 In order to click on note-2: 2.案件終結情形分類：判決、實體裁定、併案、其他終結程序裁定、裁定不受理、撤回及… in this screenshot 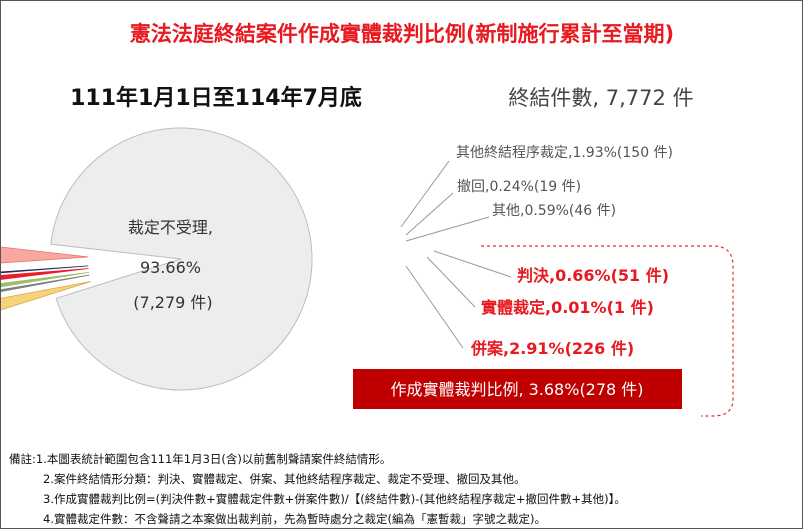, I will do `click(284, 479)`.